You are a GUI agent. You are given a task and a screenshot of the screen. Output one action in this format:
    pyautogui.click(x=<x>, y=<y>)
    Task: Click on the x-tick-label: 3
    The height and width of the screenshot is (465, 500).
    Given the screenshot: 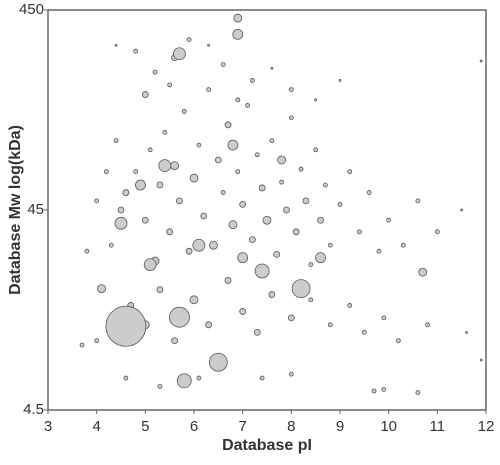 What is the action you would take?
    pyautogui.click(x=48, y=426)
    